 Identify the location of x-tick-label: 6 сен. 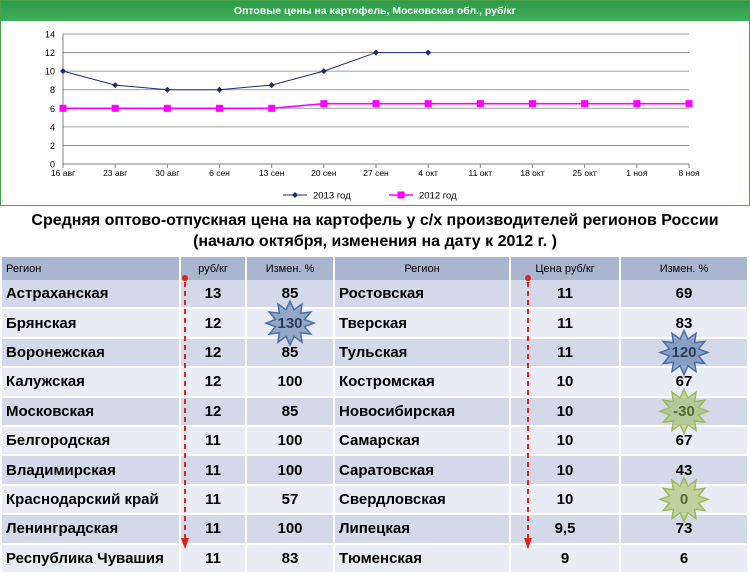
(219, 173).